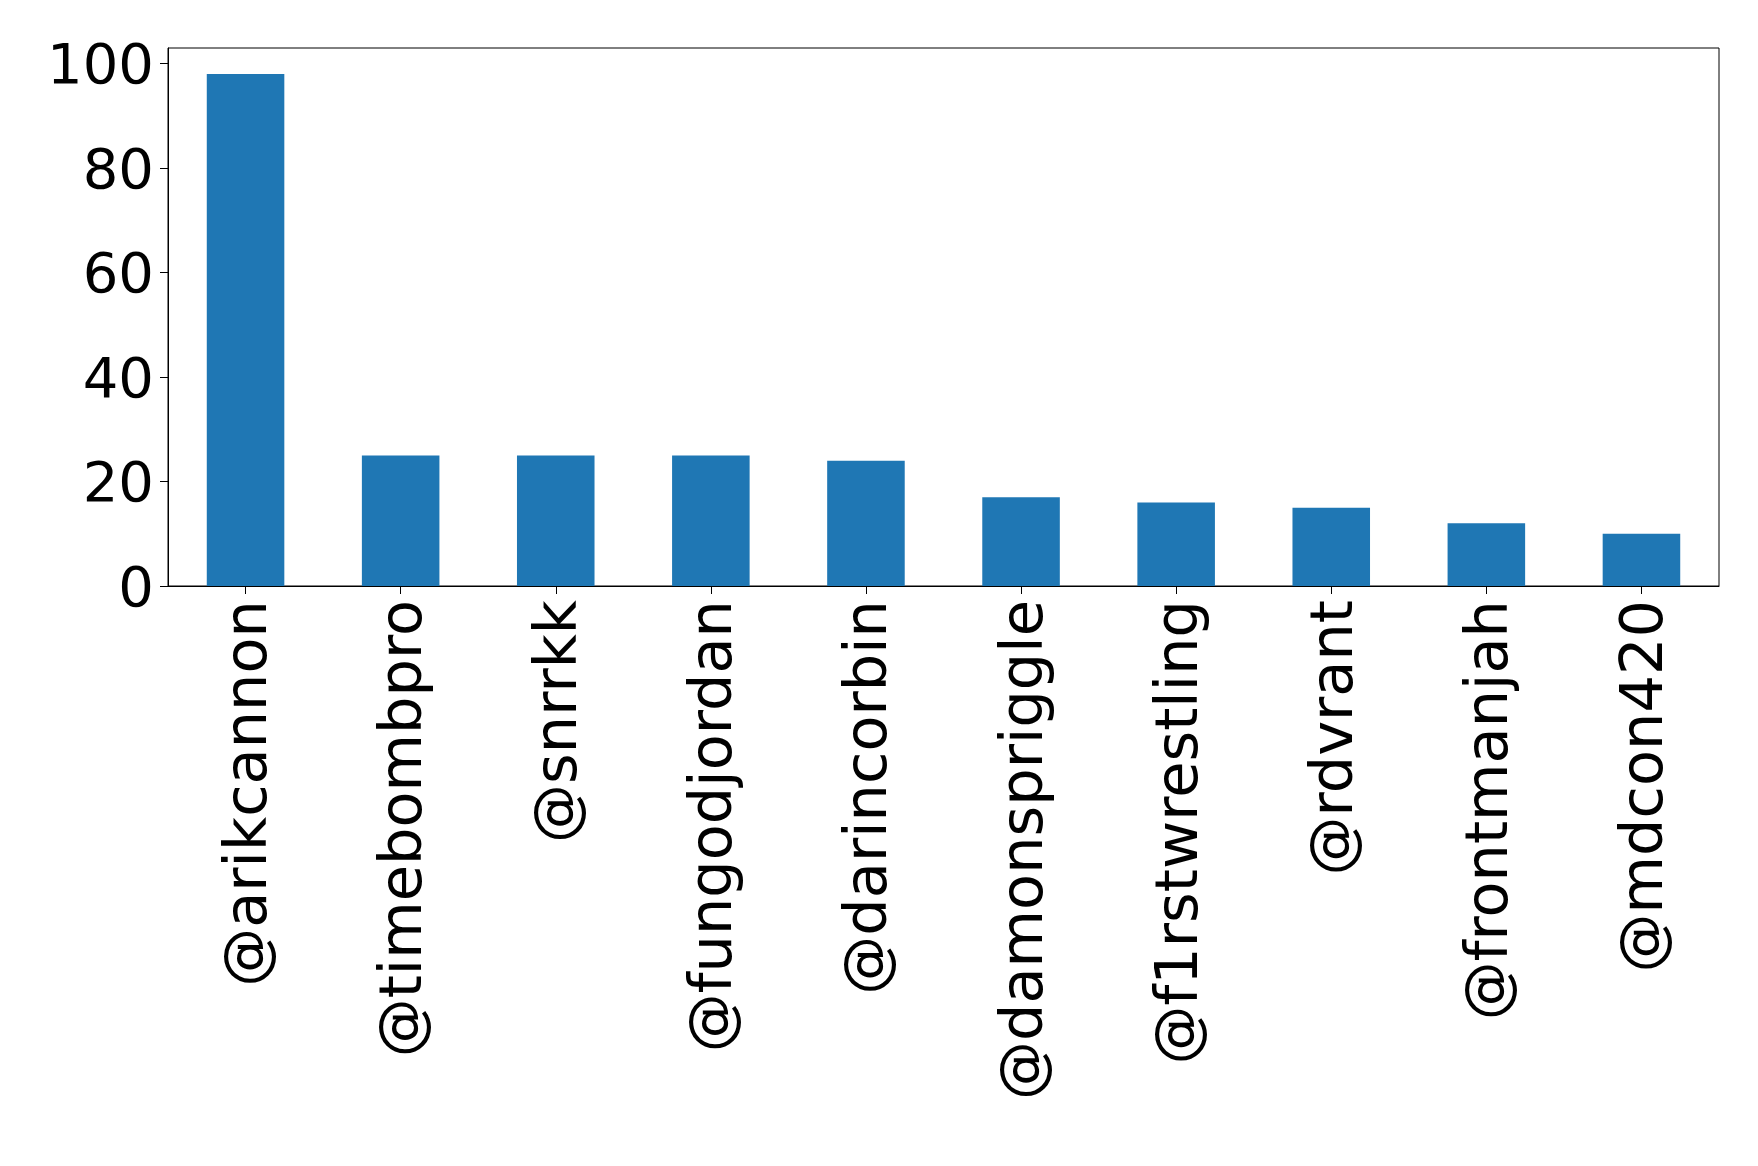  Describe the element at coordinates (866, 797) in the screenshot. I see `x-tick-label: @darincorbin` at that location.